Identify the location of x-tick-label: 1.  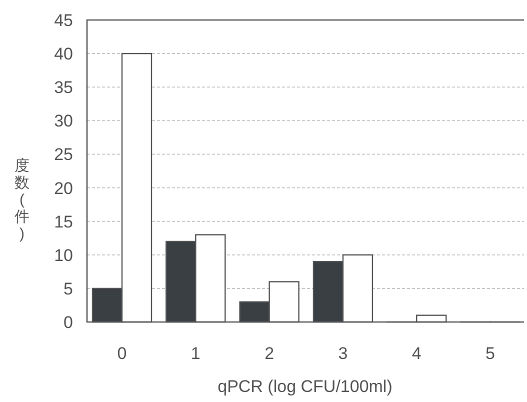
(195, 353).